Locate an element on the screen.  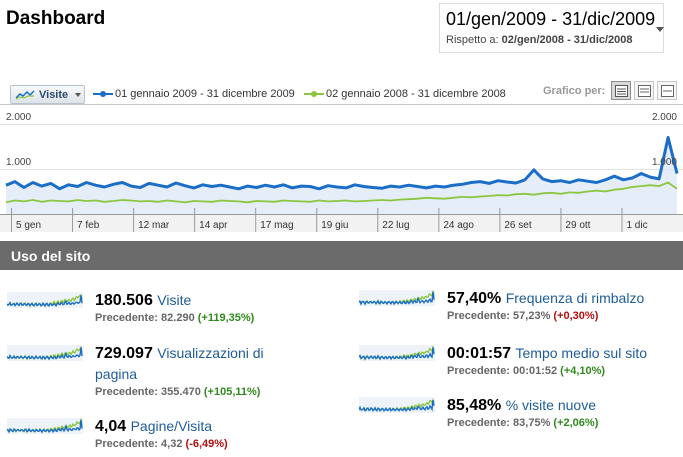
monthly-view-button is located at coordinates (667, 90).